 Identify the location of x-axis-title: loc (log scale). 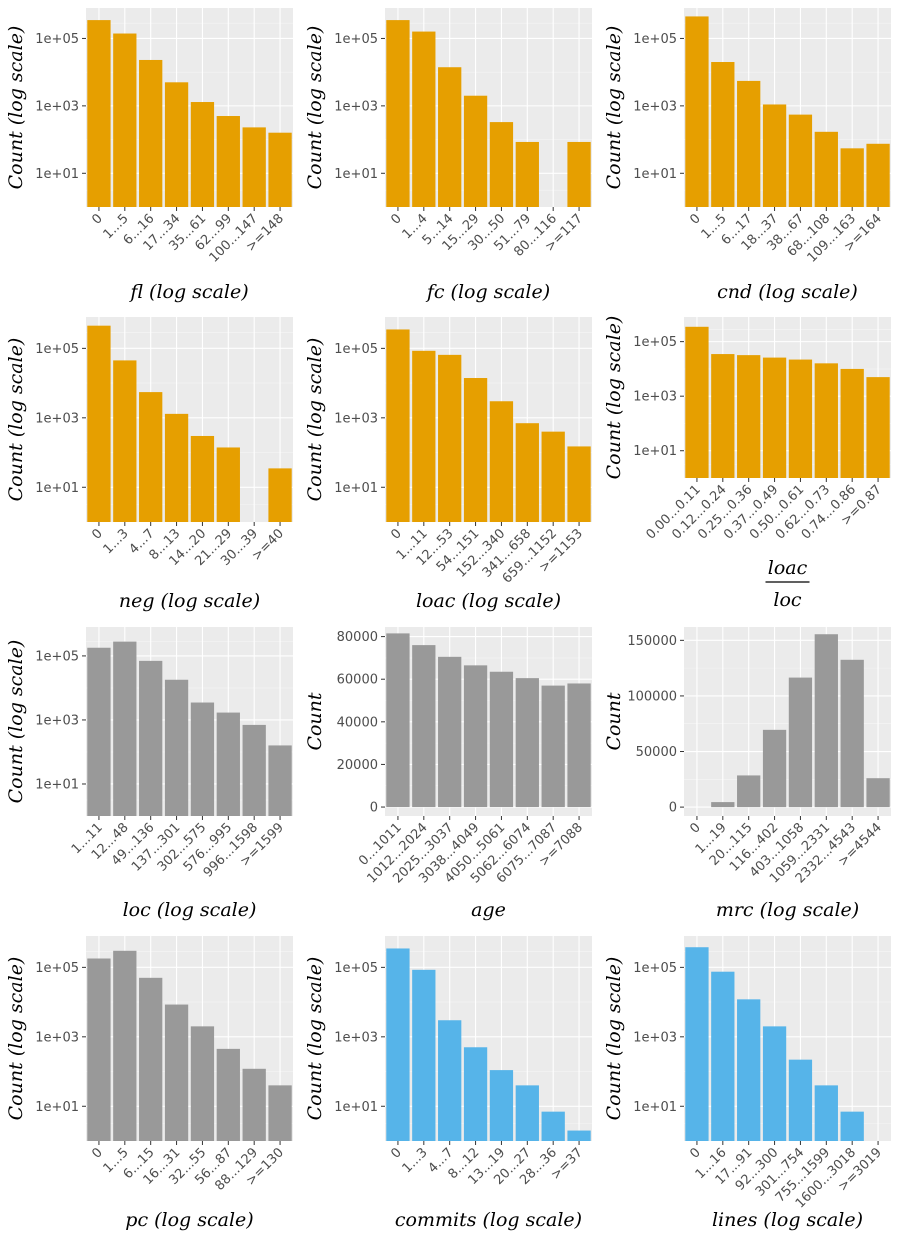
(190, 910).